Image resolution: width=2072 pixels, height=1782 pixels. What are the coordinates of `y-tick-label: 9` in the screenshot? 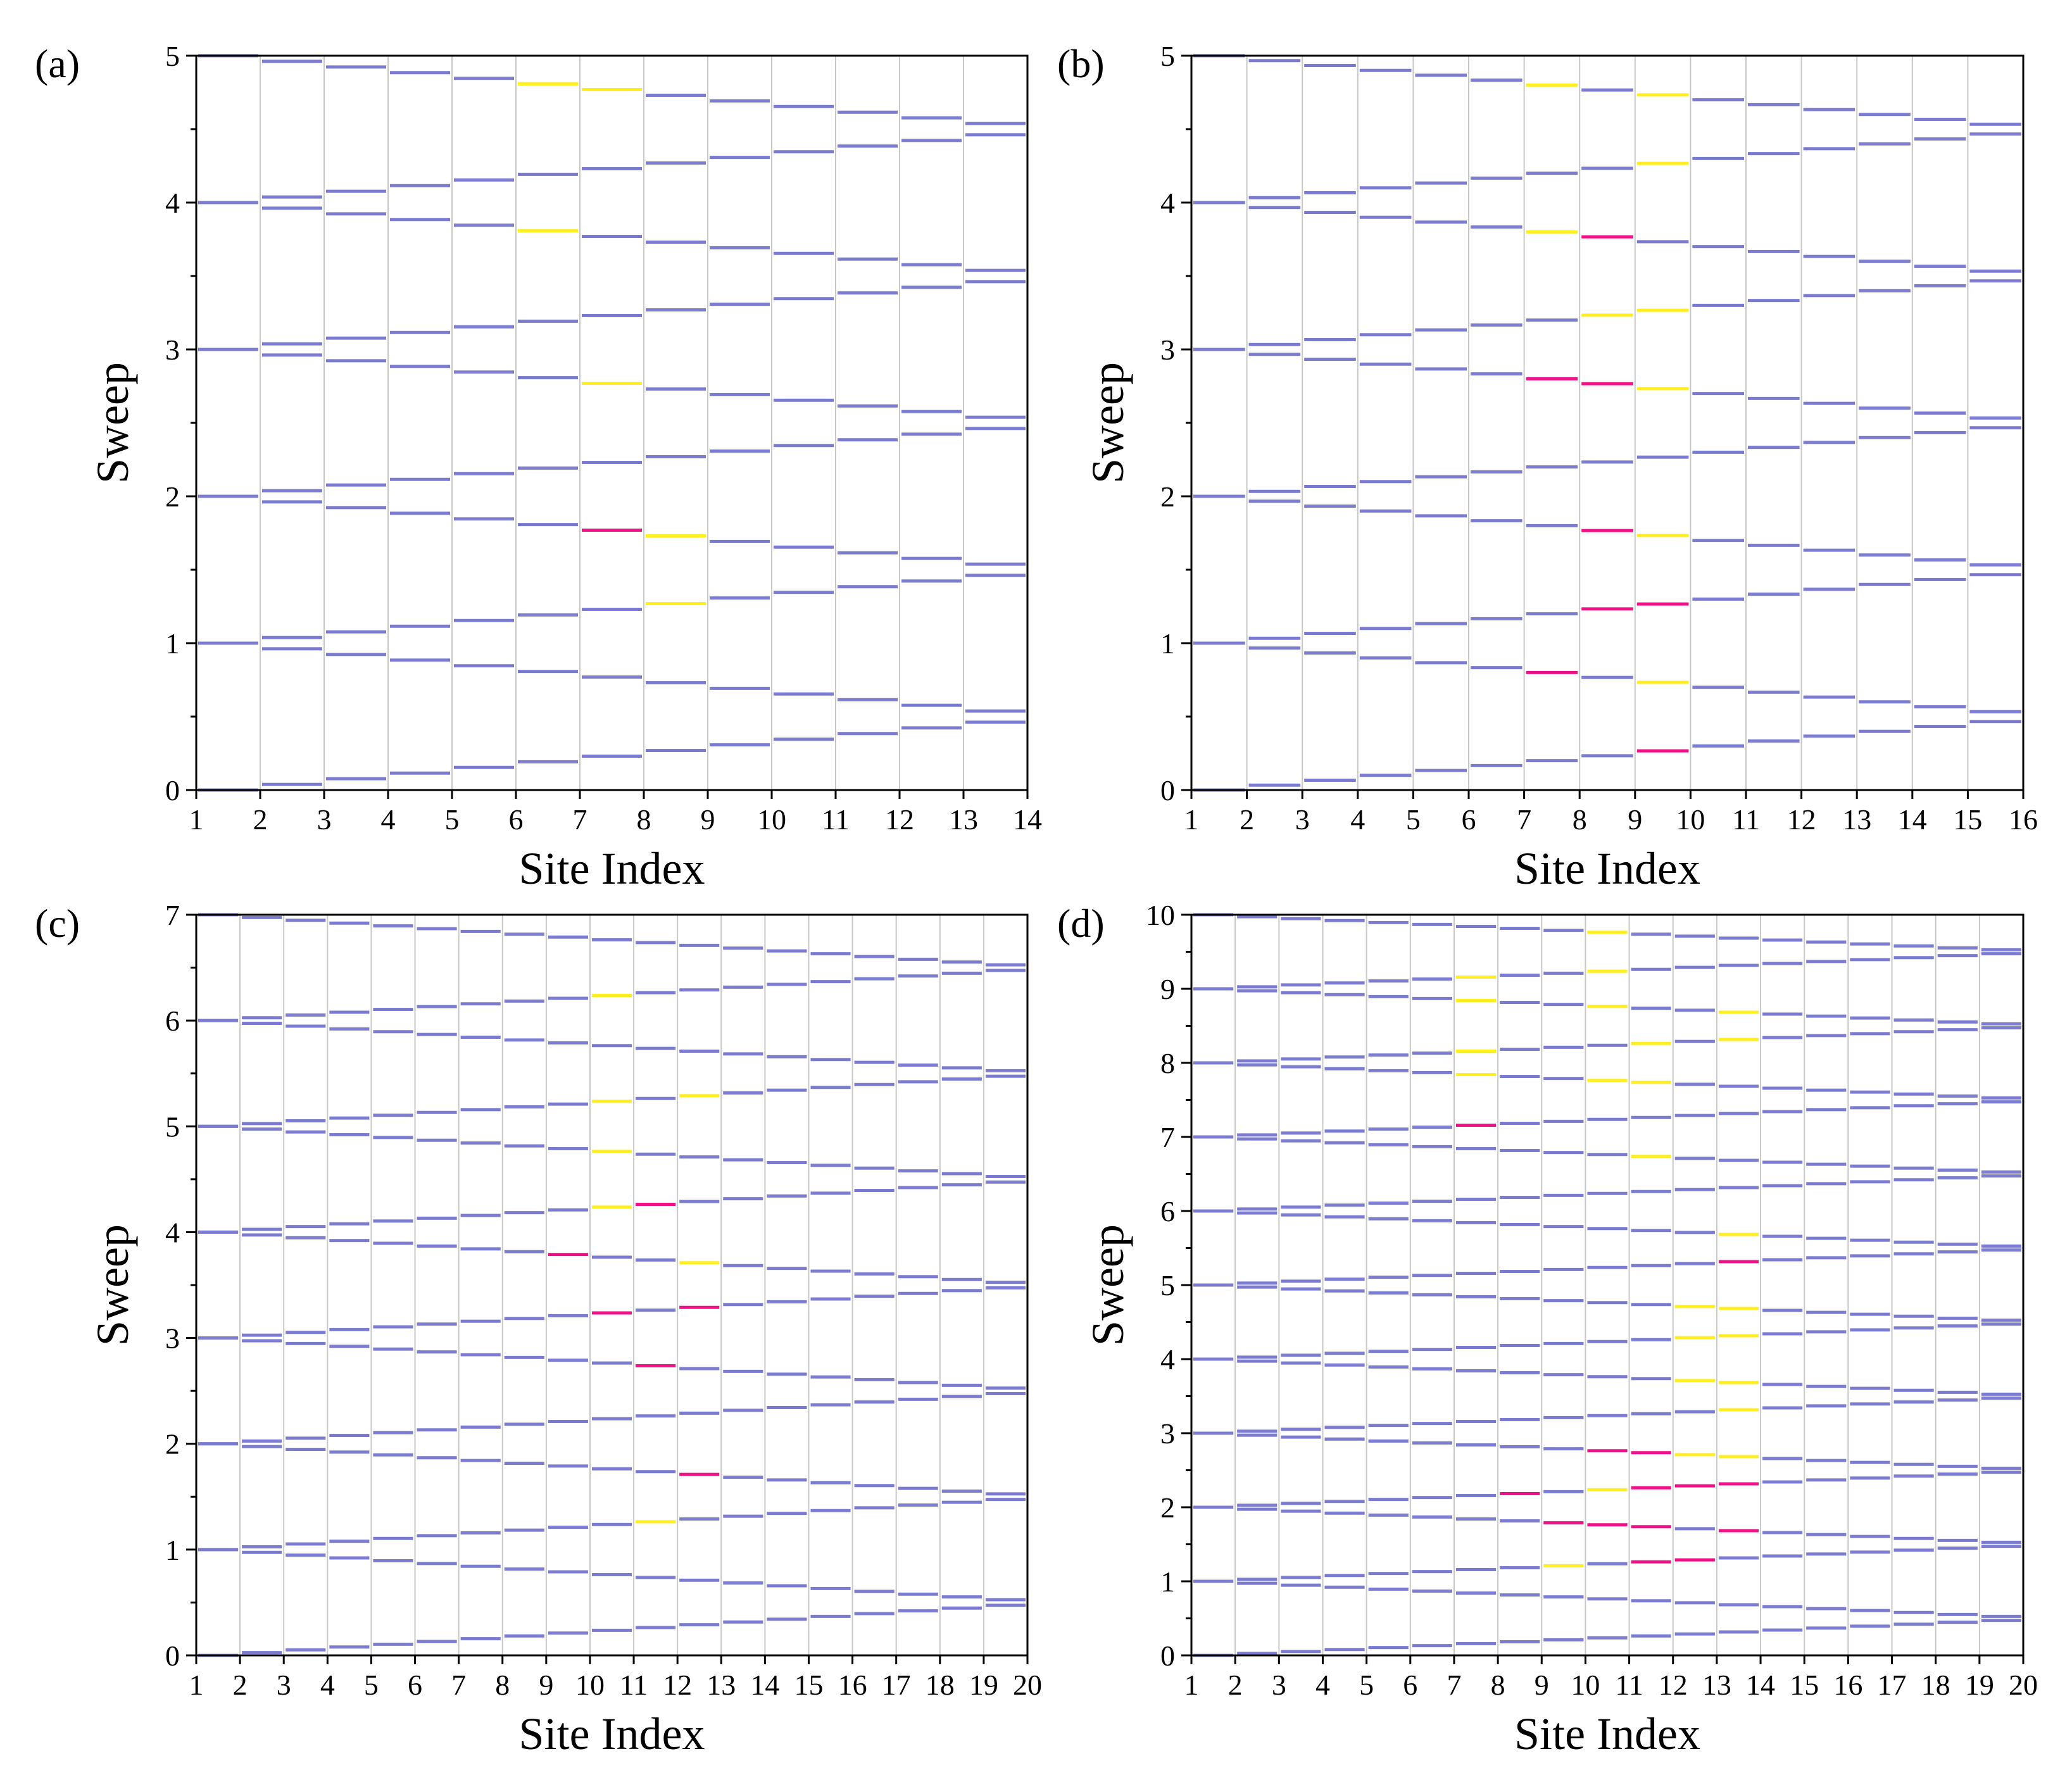 It's located at (1167, 989).